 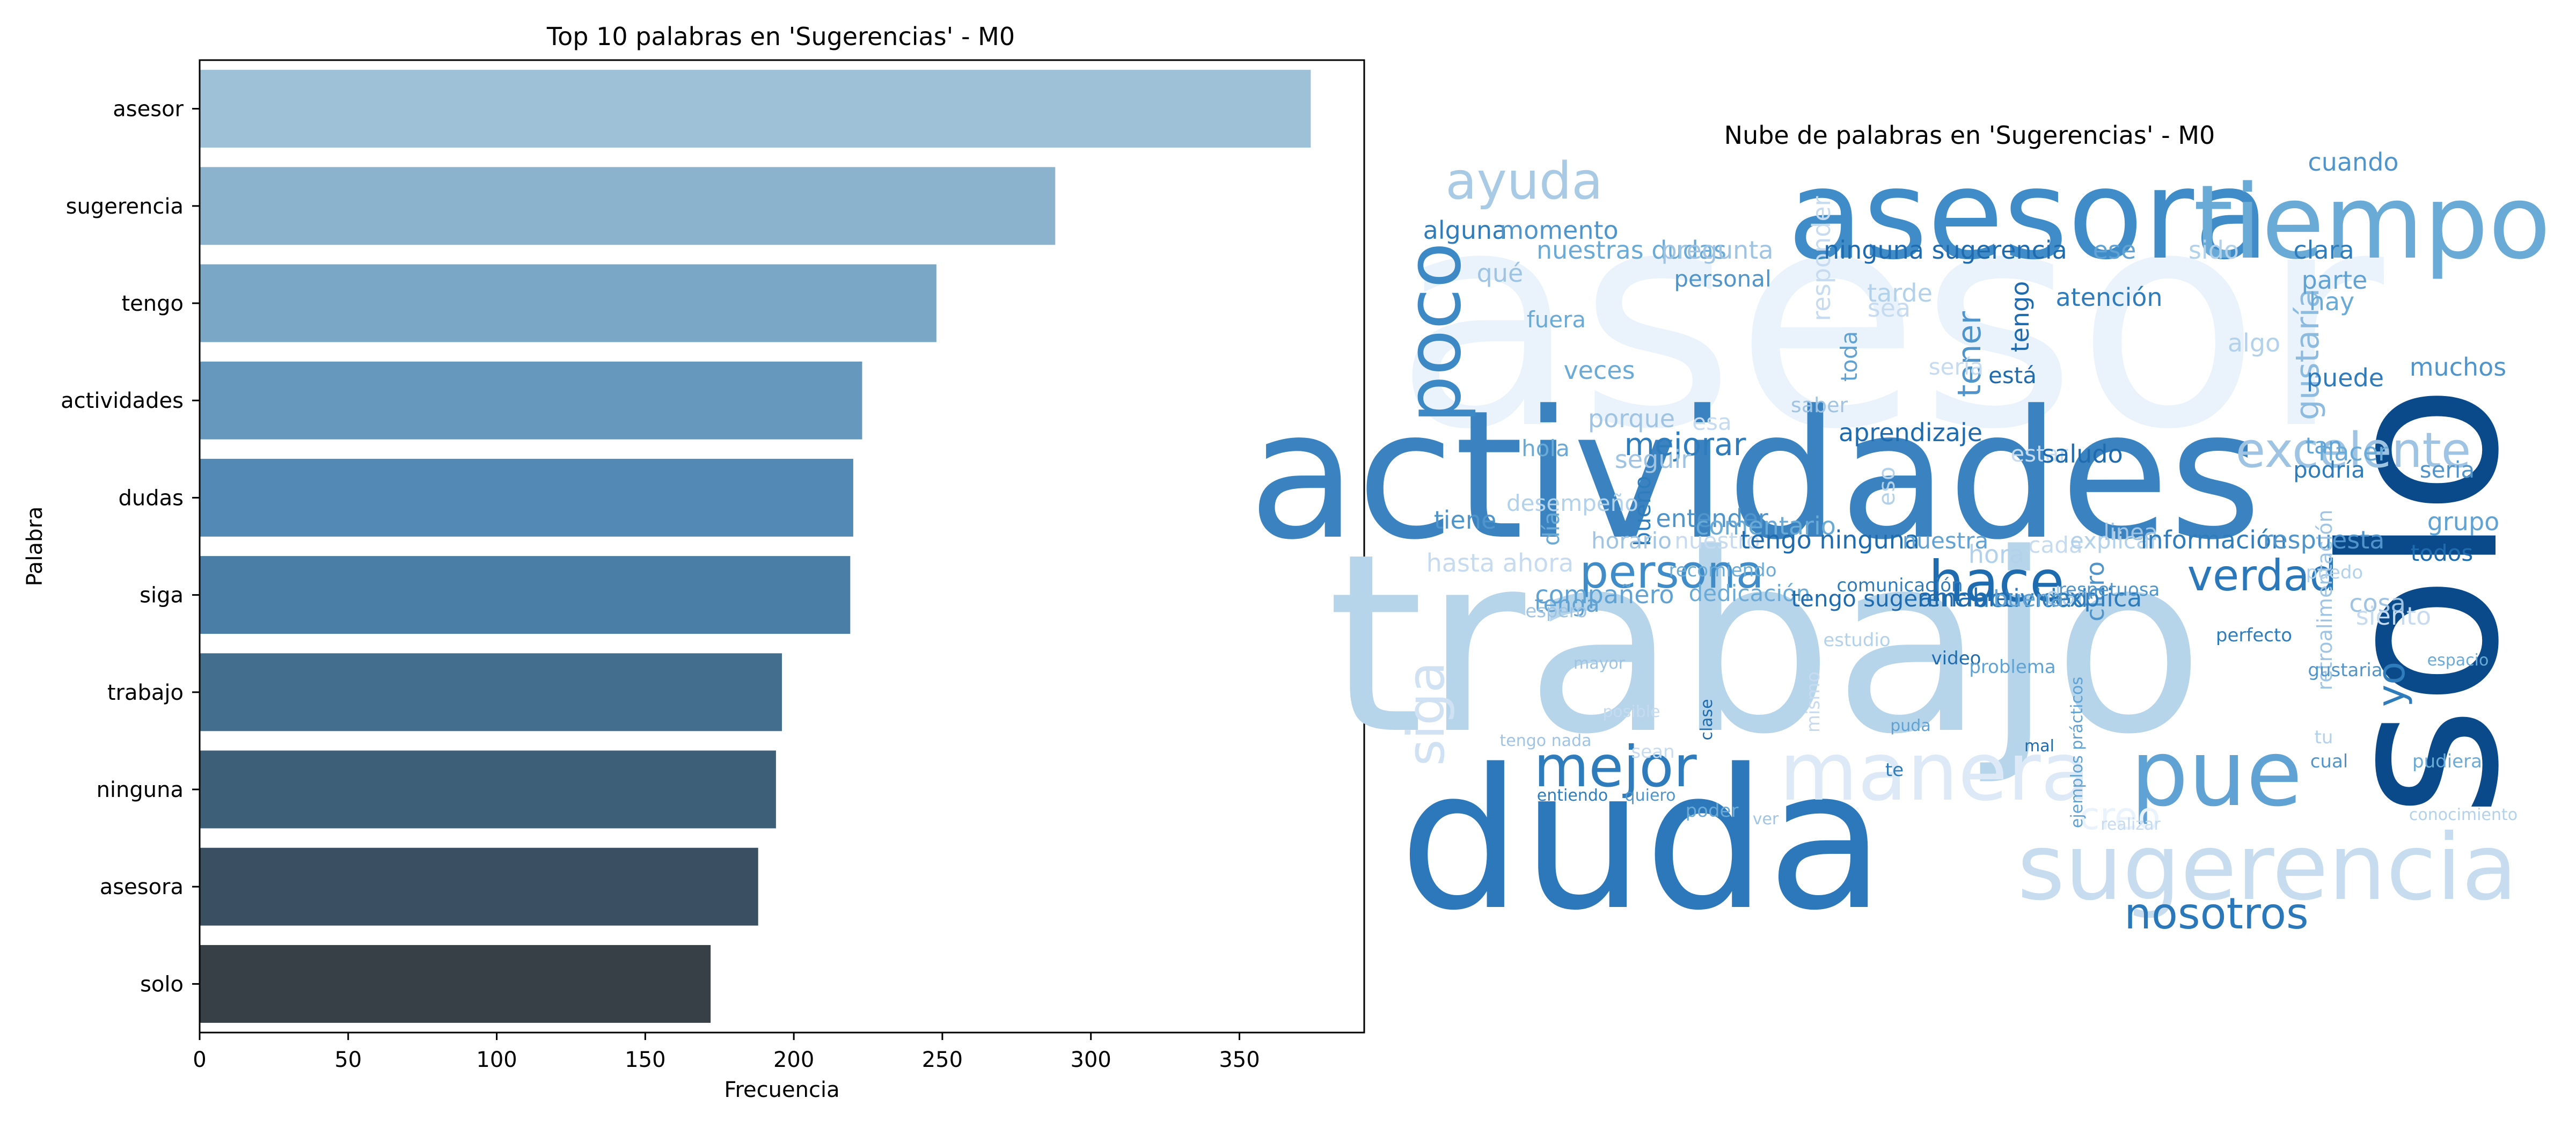 I want to click on word-respuesta: respuesta, so click(x=2323, y=539).